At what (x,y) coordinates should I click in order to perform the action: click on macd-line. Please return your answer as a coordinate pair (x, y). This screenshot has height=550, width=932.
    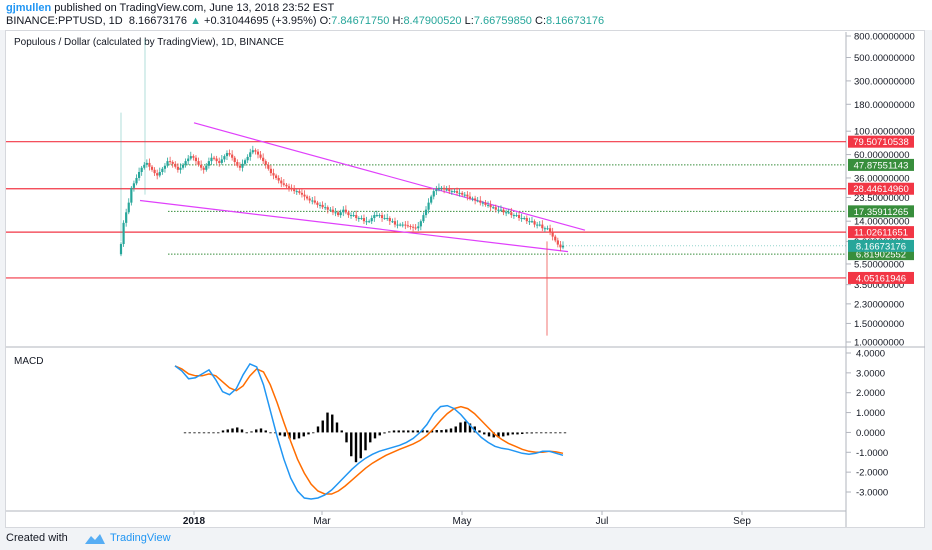
    Looking at the image, I should click on (369, 431).